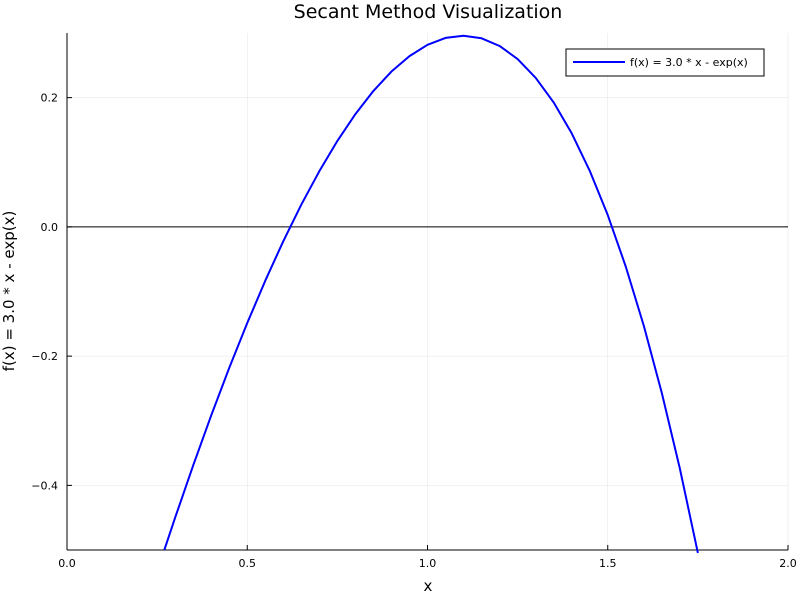 The height and width of the screenshot is (600, 800). What do you see at coordinates (428, 12) in the screenshot?
I see `chart-title: Secant Method Visualization` at bounding box center [428, 12].